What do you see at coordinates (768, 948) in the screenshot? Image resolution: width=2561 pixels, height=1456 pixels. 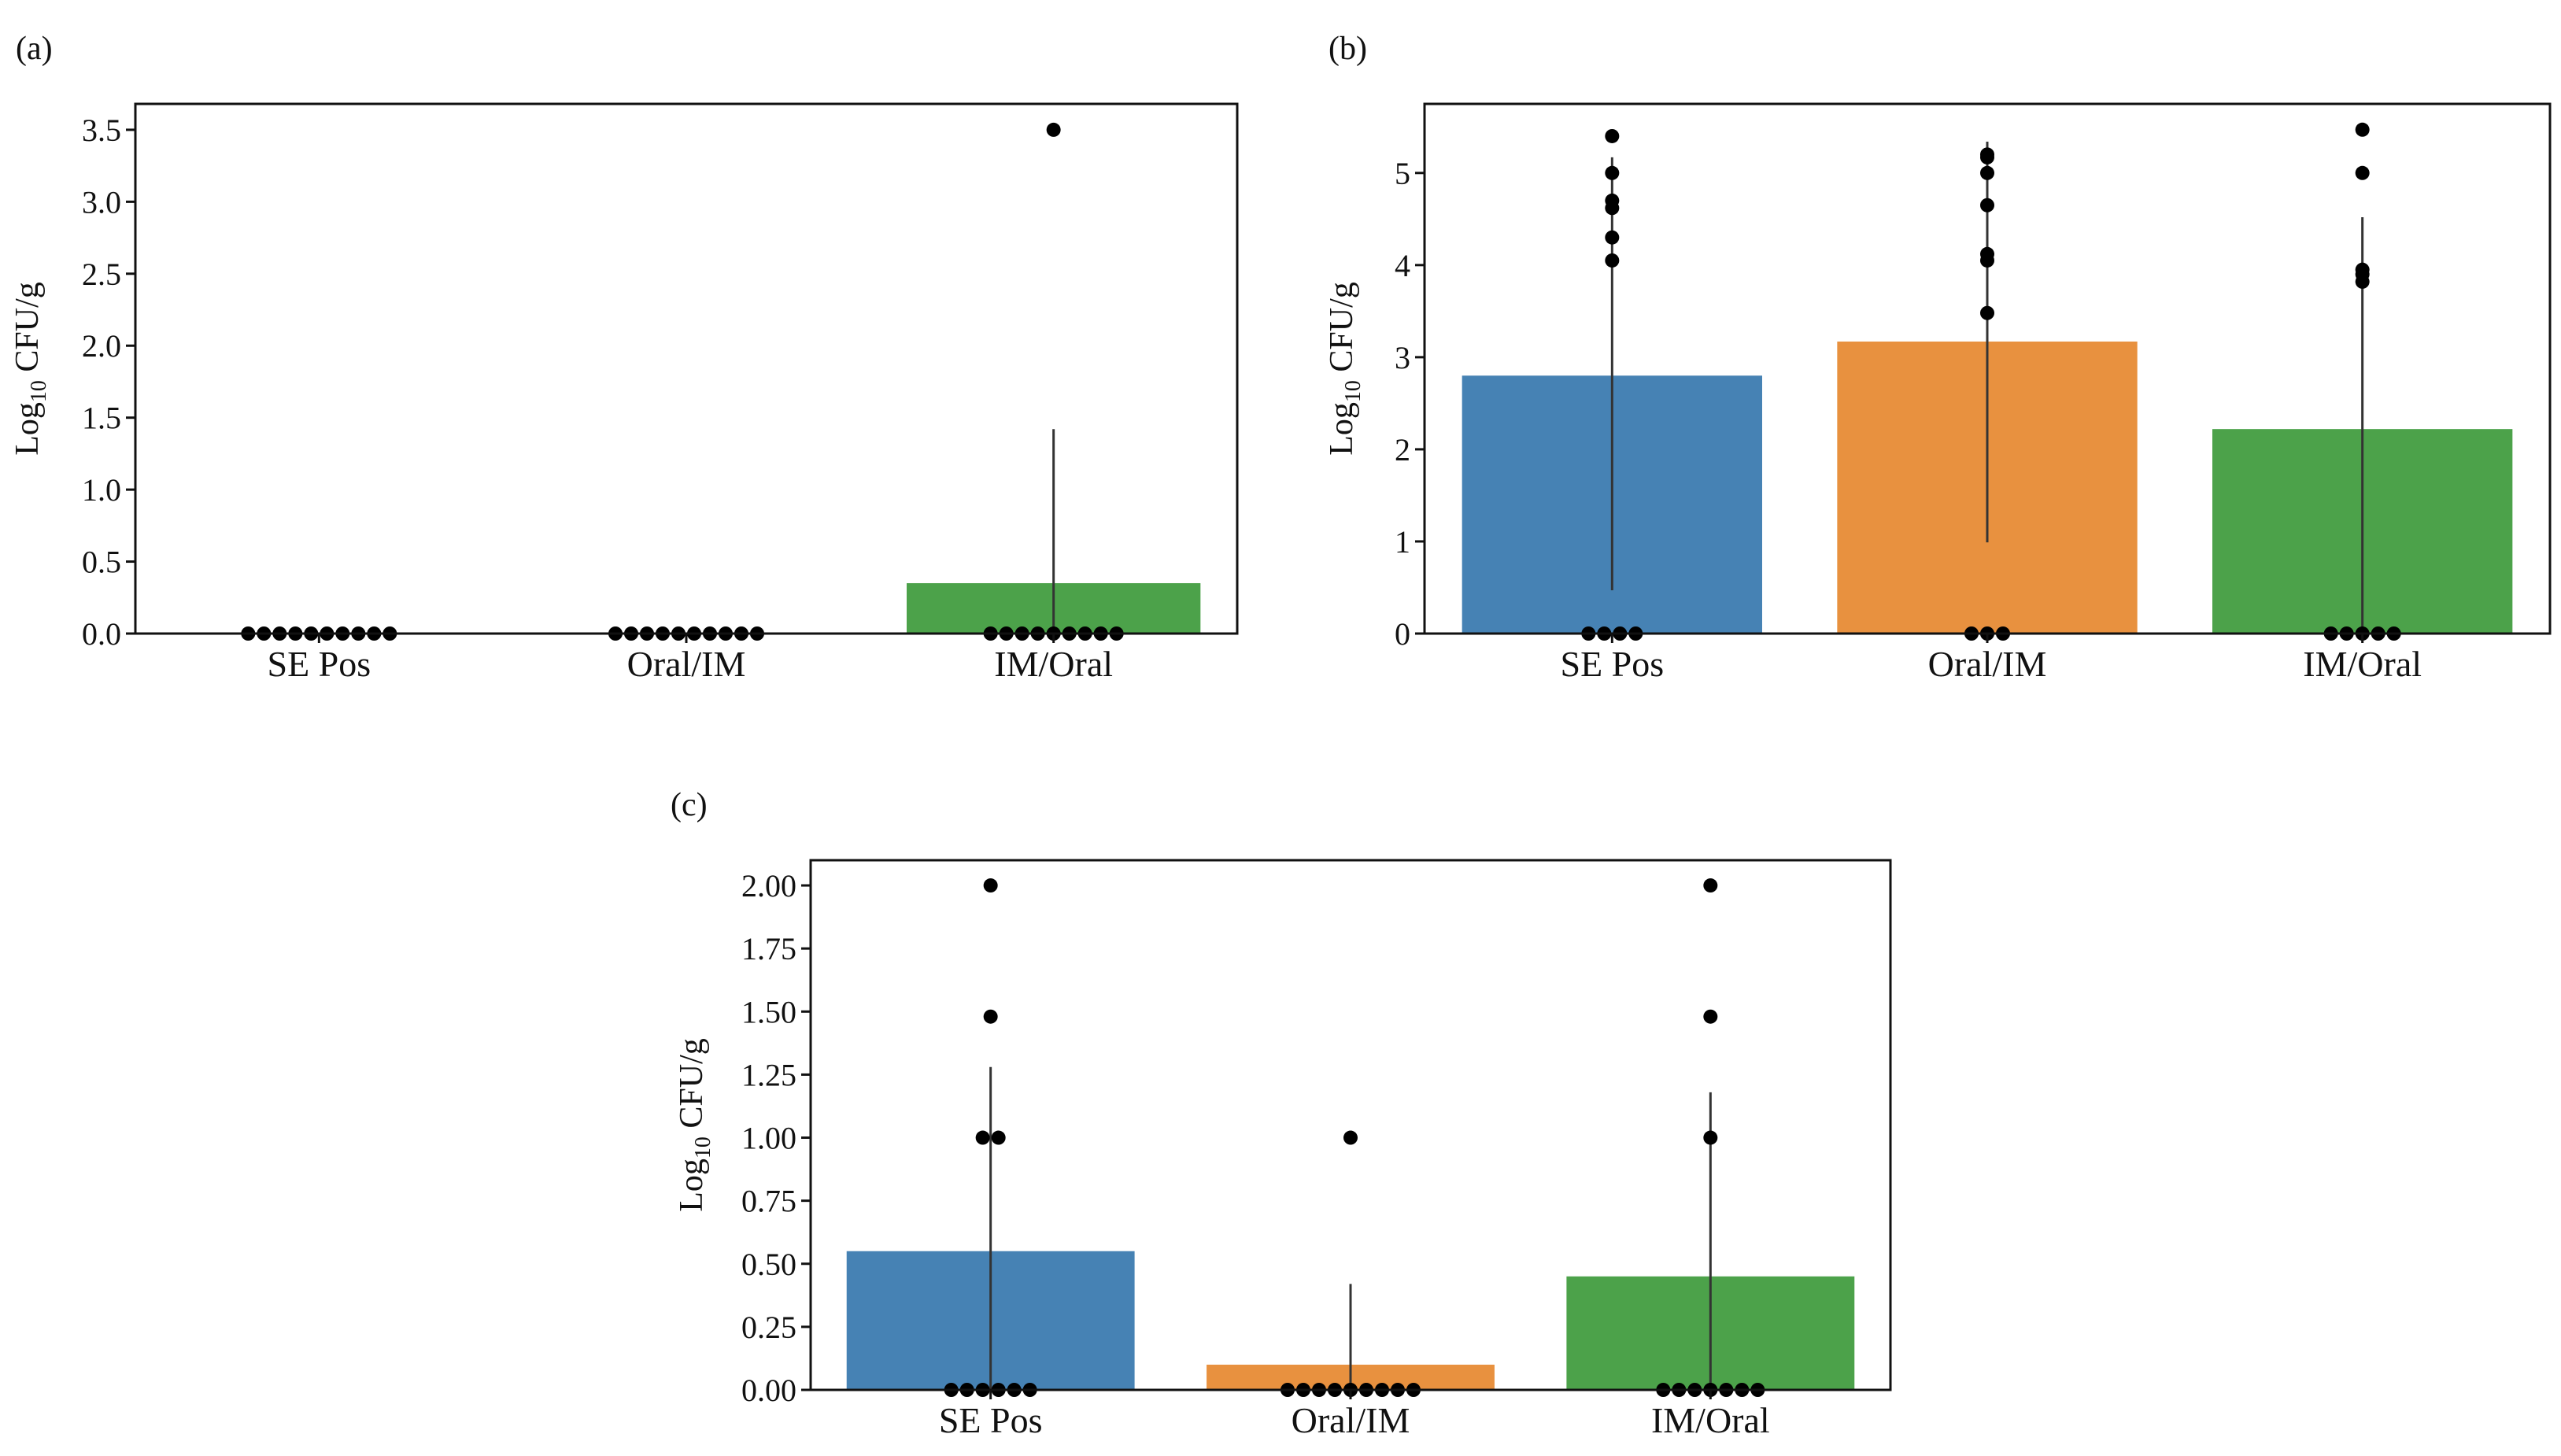 I see `y-tick-label: 1.75` at bounding box center [768, 948].